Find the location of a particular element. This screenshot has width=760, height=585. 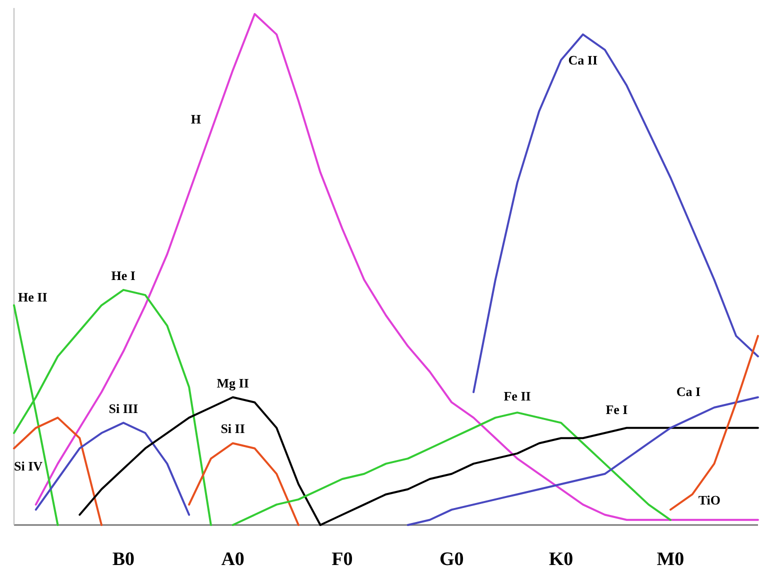

series-label: Si IV is located at coordinates (29, 466).